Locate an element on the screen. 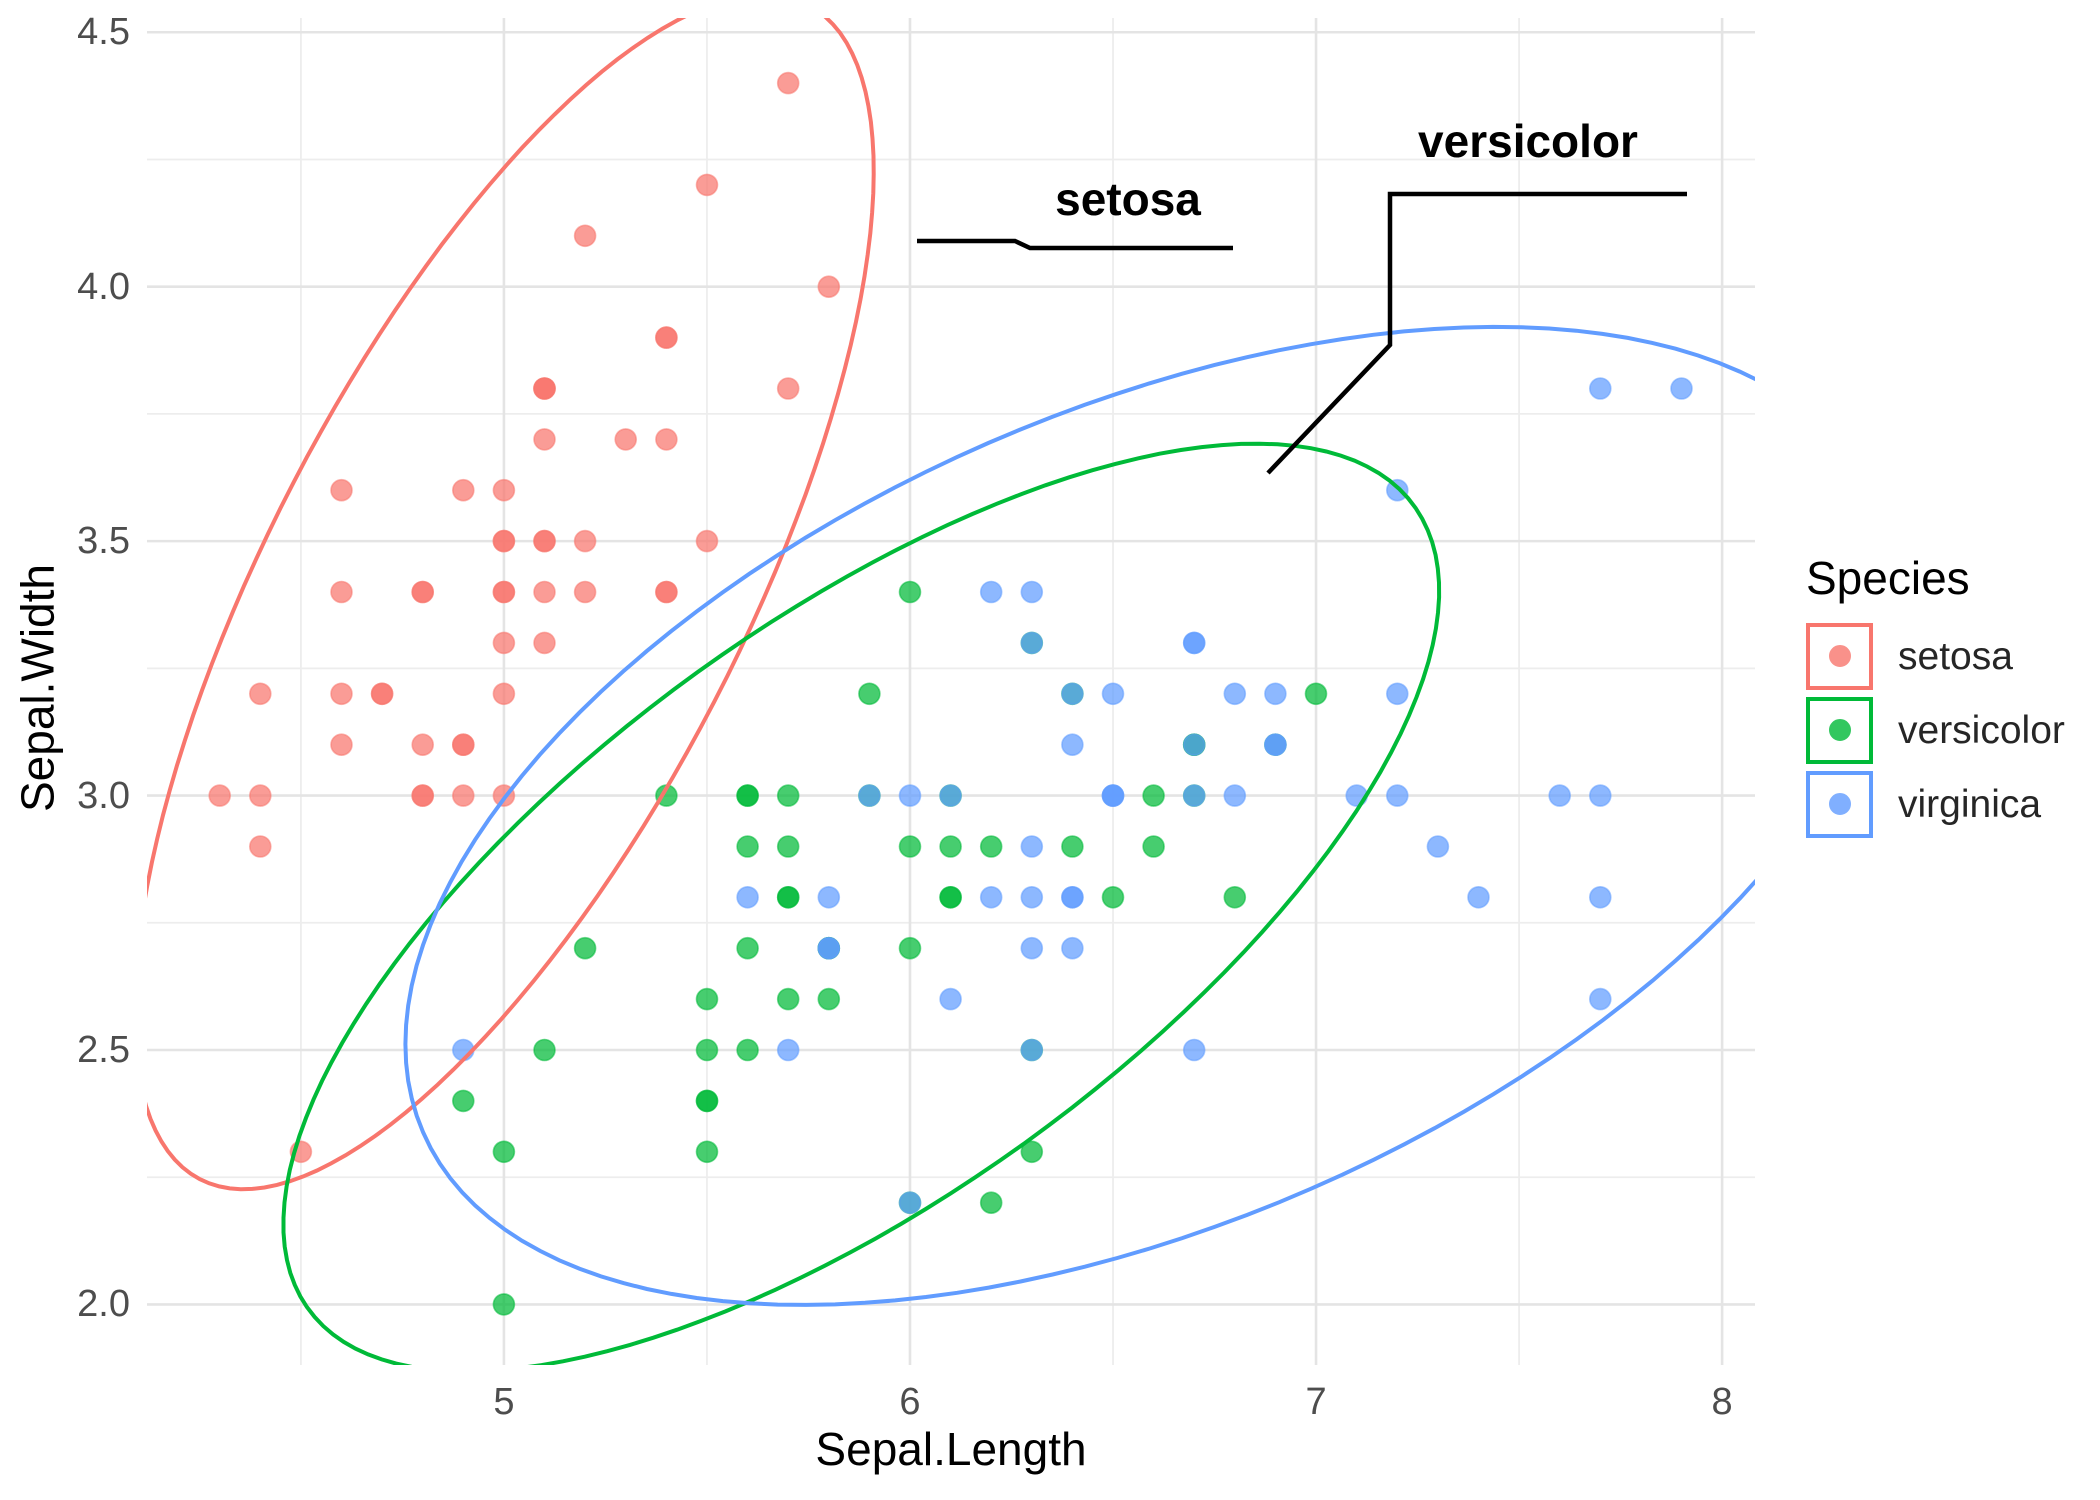  x-tick-label: 5 is located at coordinates (504, 1402).